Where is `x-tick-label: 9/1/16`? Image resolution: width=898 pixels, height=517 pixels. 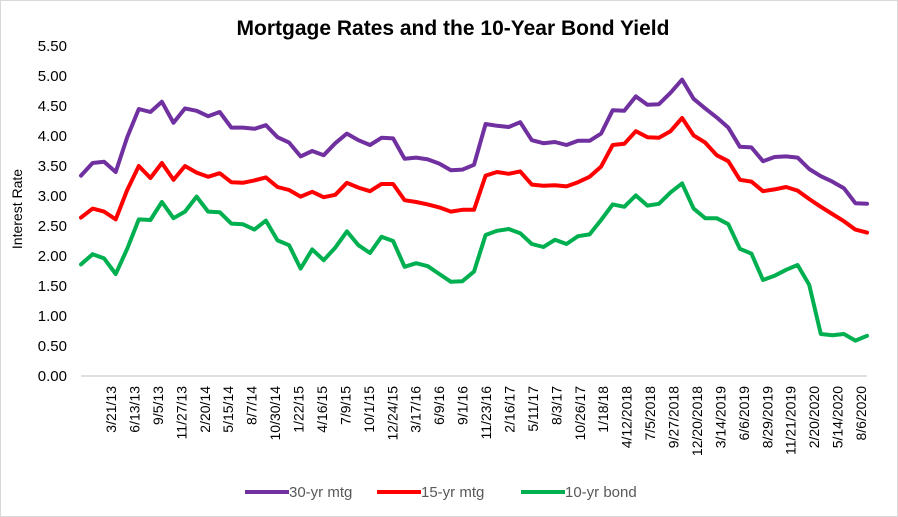
x-tick-label: 9/1/16 is located at coordinates (463, 405).